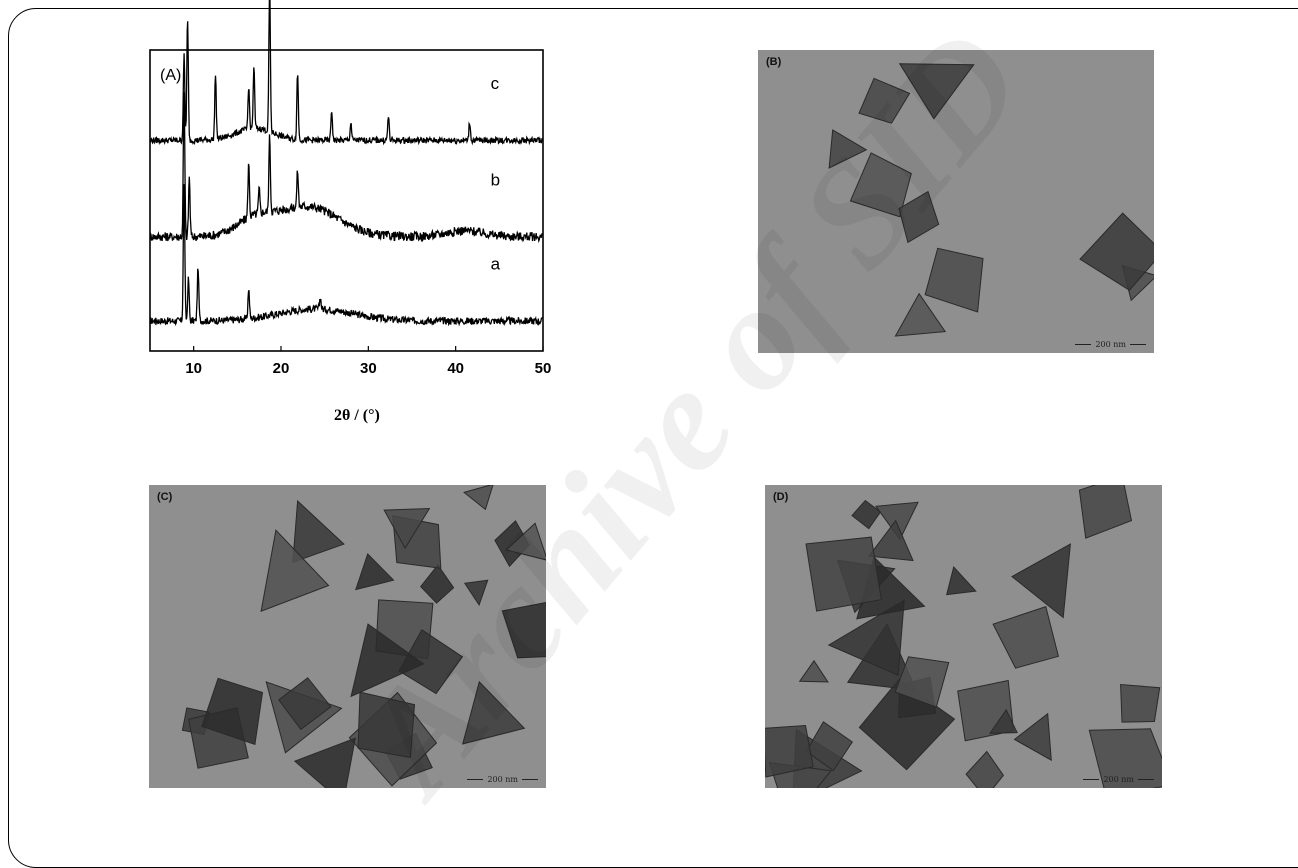  What do you see at coordinates (774, 62) in the screenshot?
I see `panel-label-b: (B)` at bounding box center [774, 62].